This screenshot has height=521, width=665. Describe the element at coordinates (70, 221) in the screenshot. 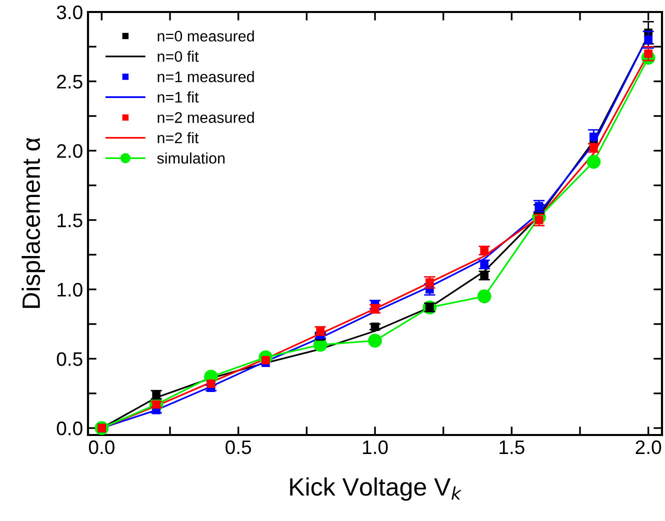

I see `y-tick-label: 1.5` at that location.